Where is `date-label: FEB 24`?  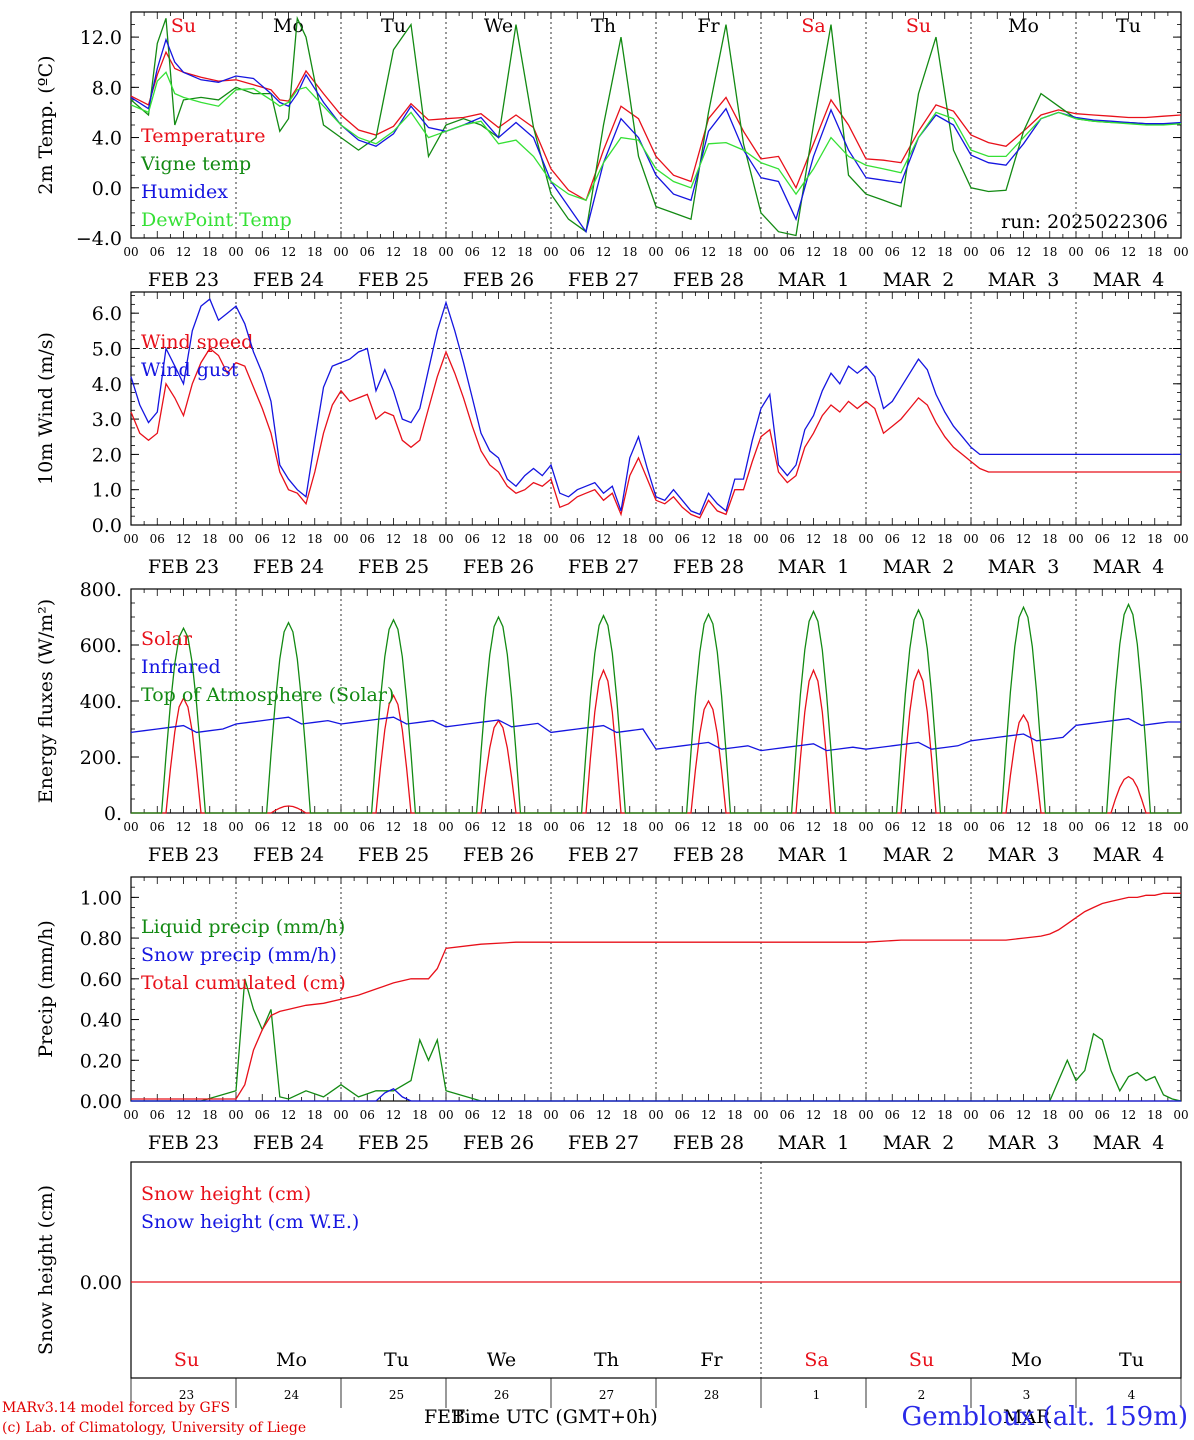 date-label: FEB 24 is located at coordinates (288, 855).